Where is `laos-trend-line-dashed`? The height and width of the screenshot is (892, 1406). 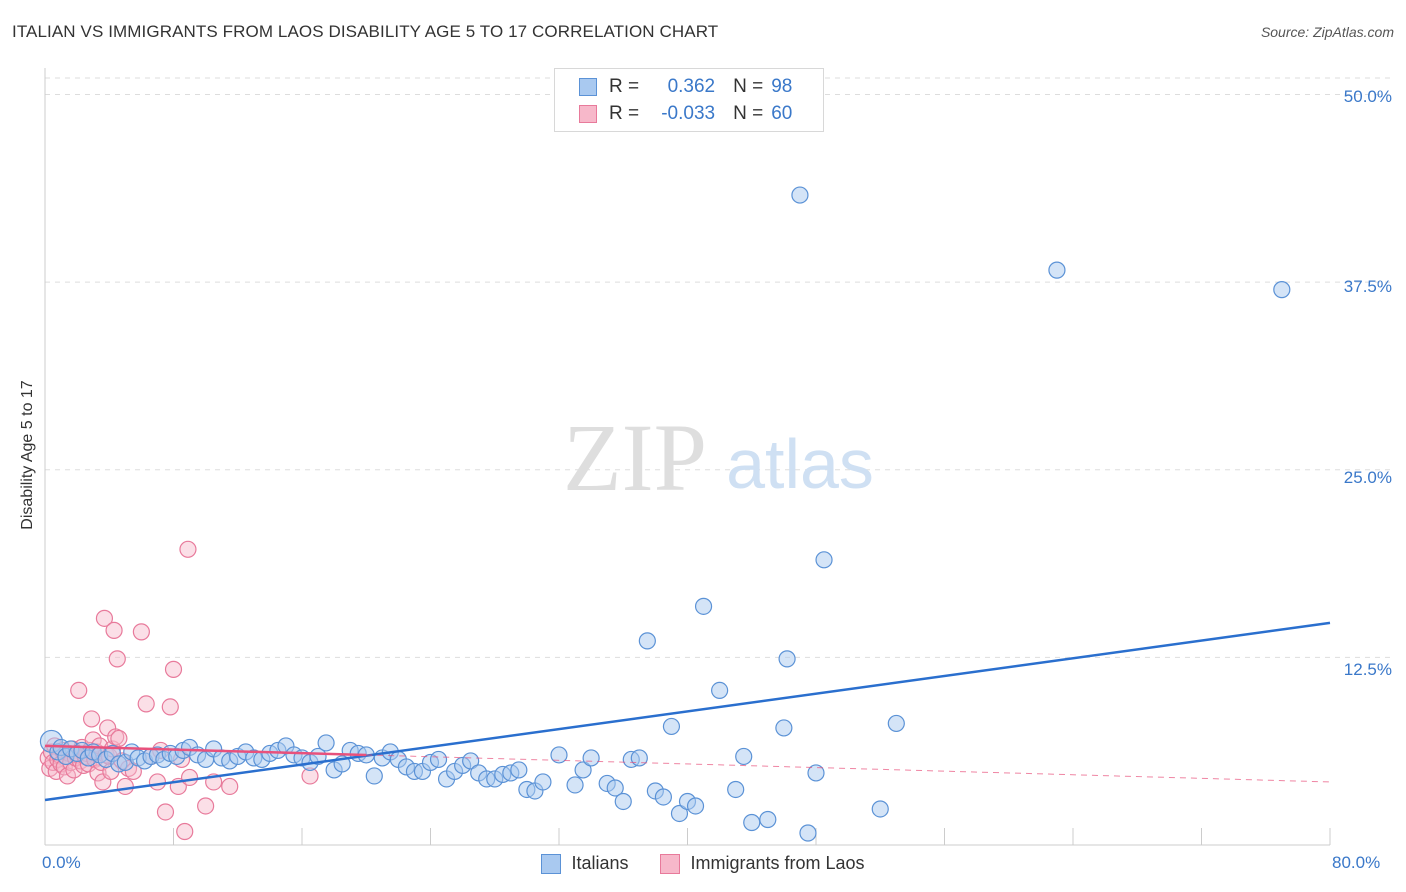 laos-trend-line-dashed is located at coordinates (848, 768).